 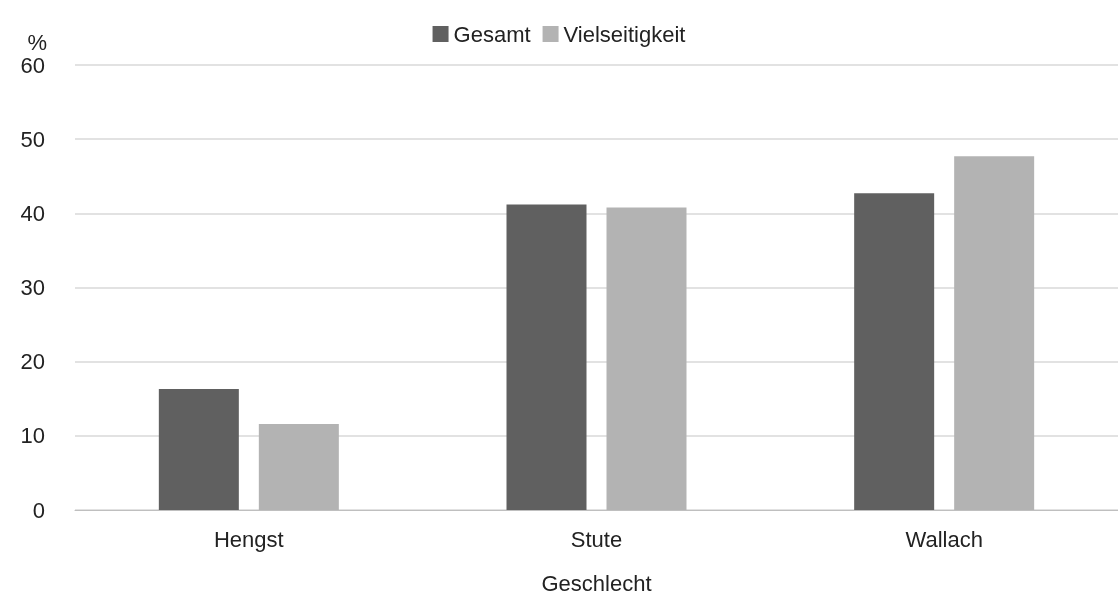 What do you see at coordinates (32, 287) in the screenshot?
I see `y-tick-label: 30` at bounding box center [32, 287].